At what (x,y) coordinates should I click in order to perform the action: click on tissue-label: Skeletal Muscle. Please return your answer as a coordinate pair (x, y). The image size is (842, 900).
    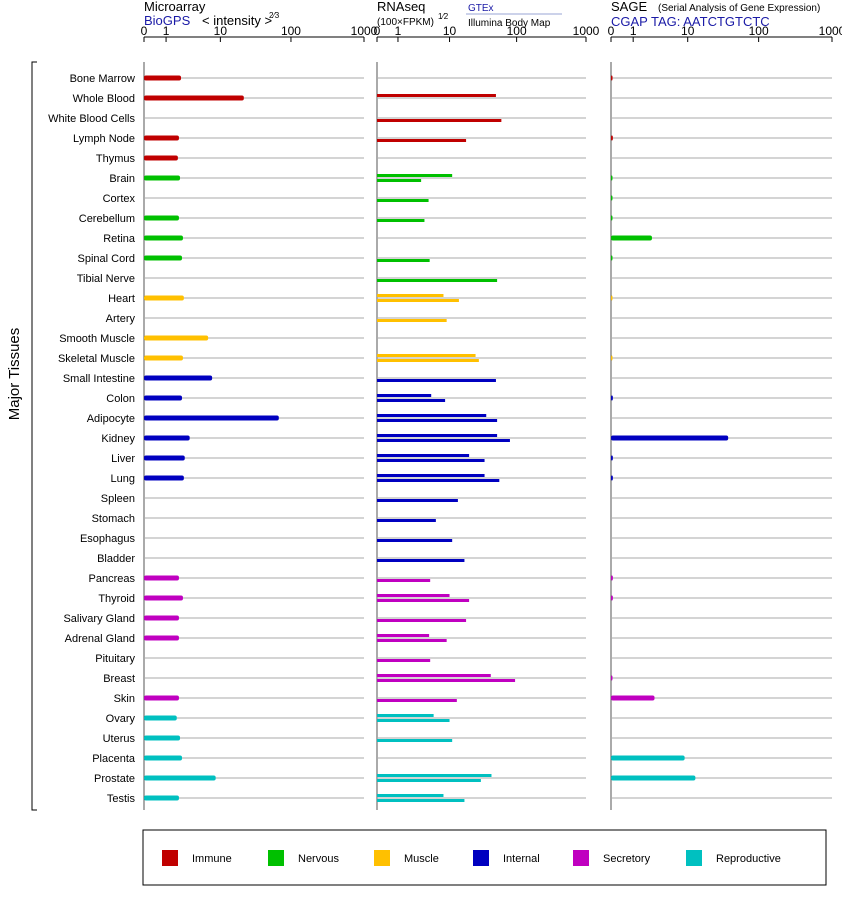
    Looking at the image, I should click on (96, 359).